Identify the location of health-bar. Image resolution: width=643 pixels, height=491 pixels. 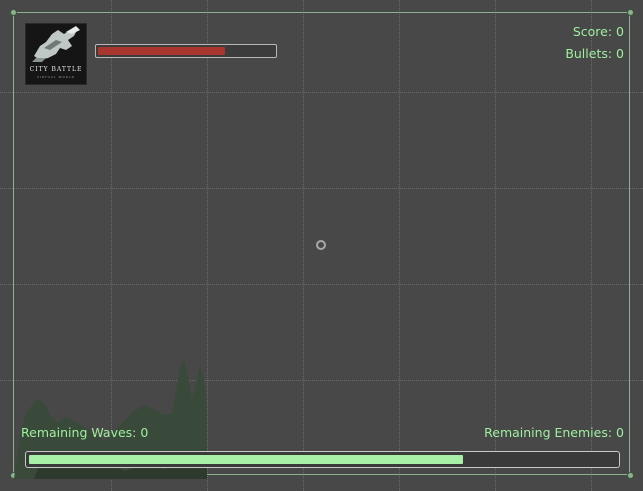
(186, 51).